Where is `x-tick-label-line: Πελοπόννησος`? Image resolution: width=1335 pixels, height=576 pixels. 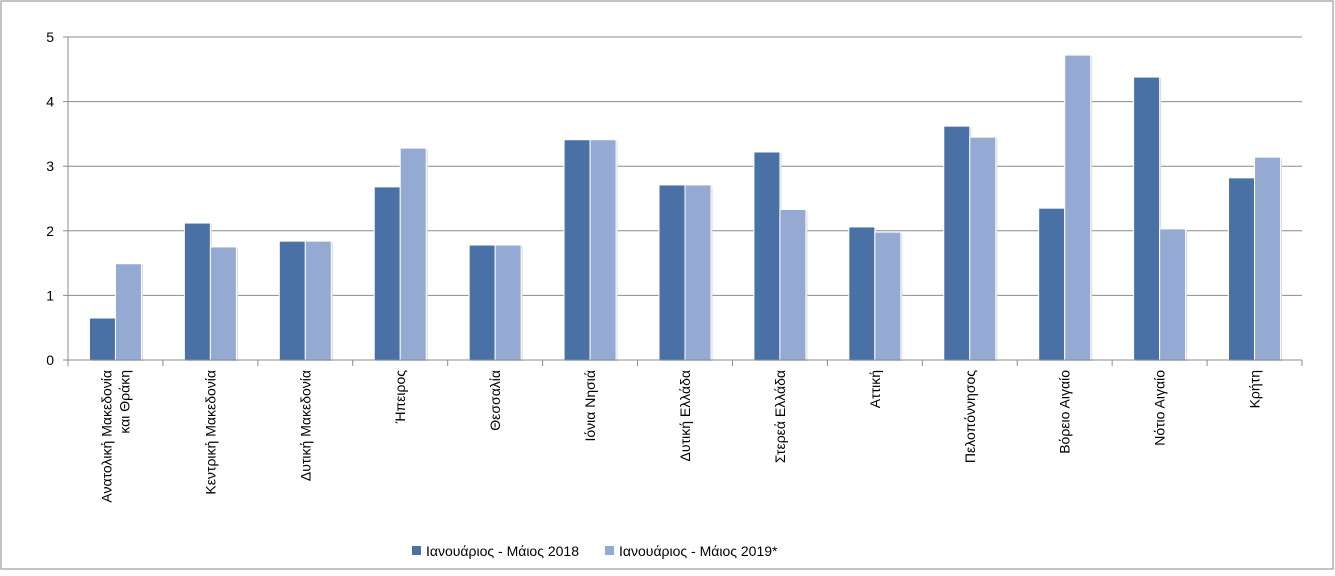
x-tick-label-line: Πελοπόννησος is located at coordinates (970, 416).